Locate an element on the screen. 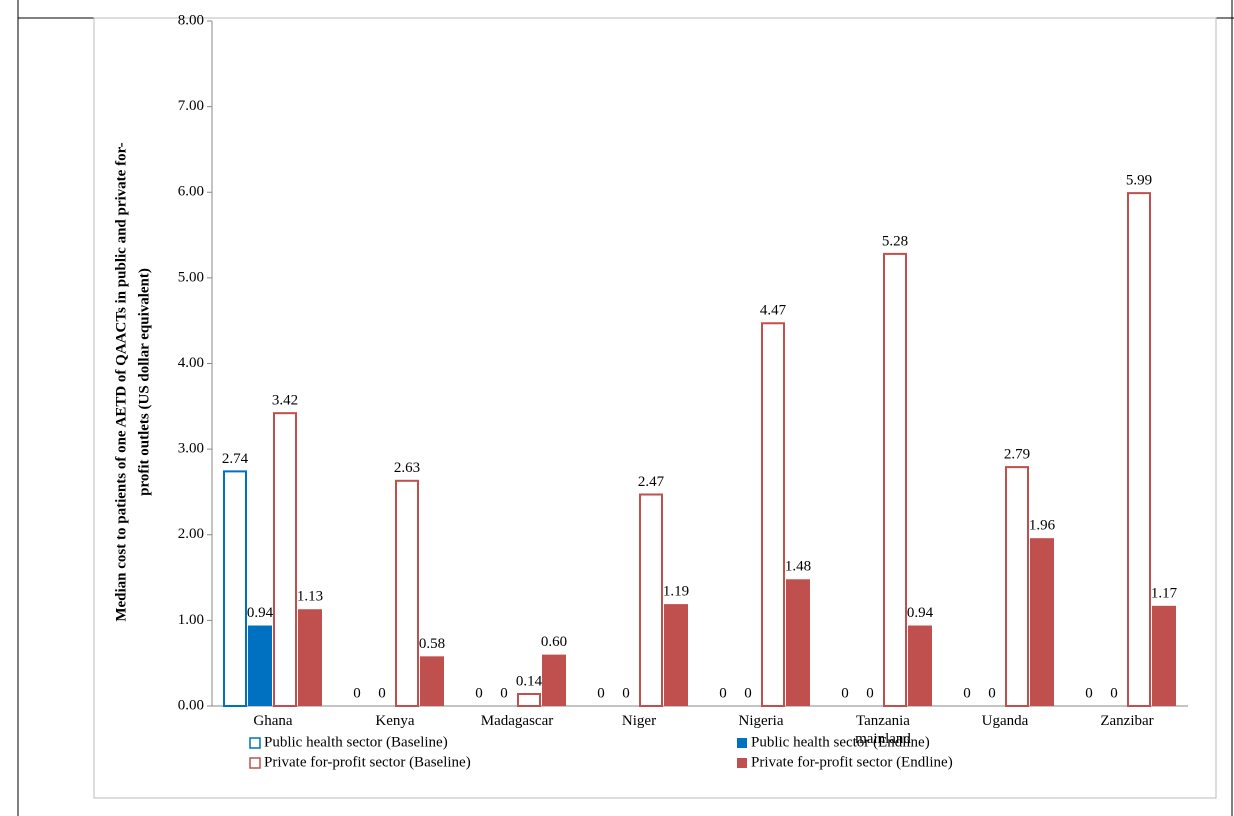 The image size is (1234, 816). data-label: 0.58 is located at coordinates (432, 644).